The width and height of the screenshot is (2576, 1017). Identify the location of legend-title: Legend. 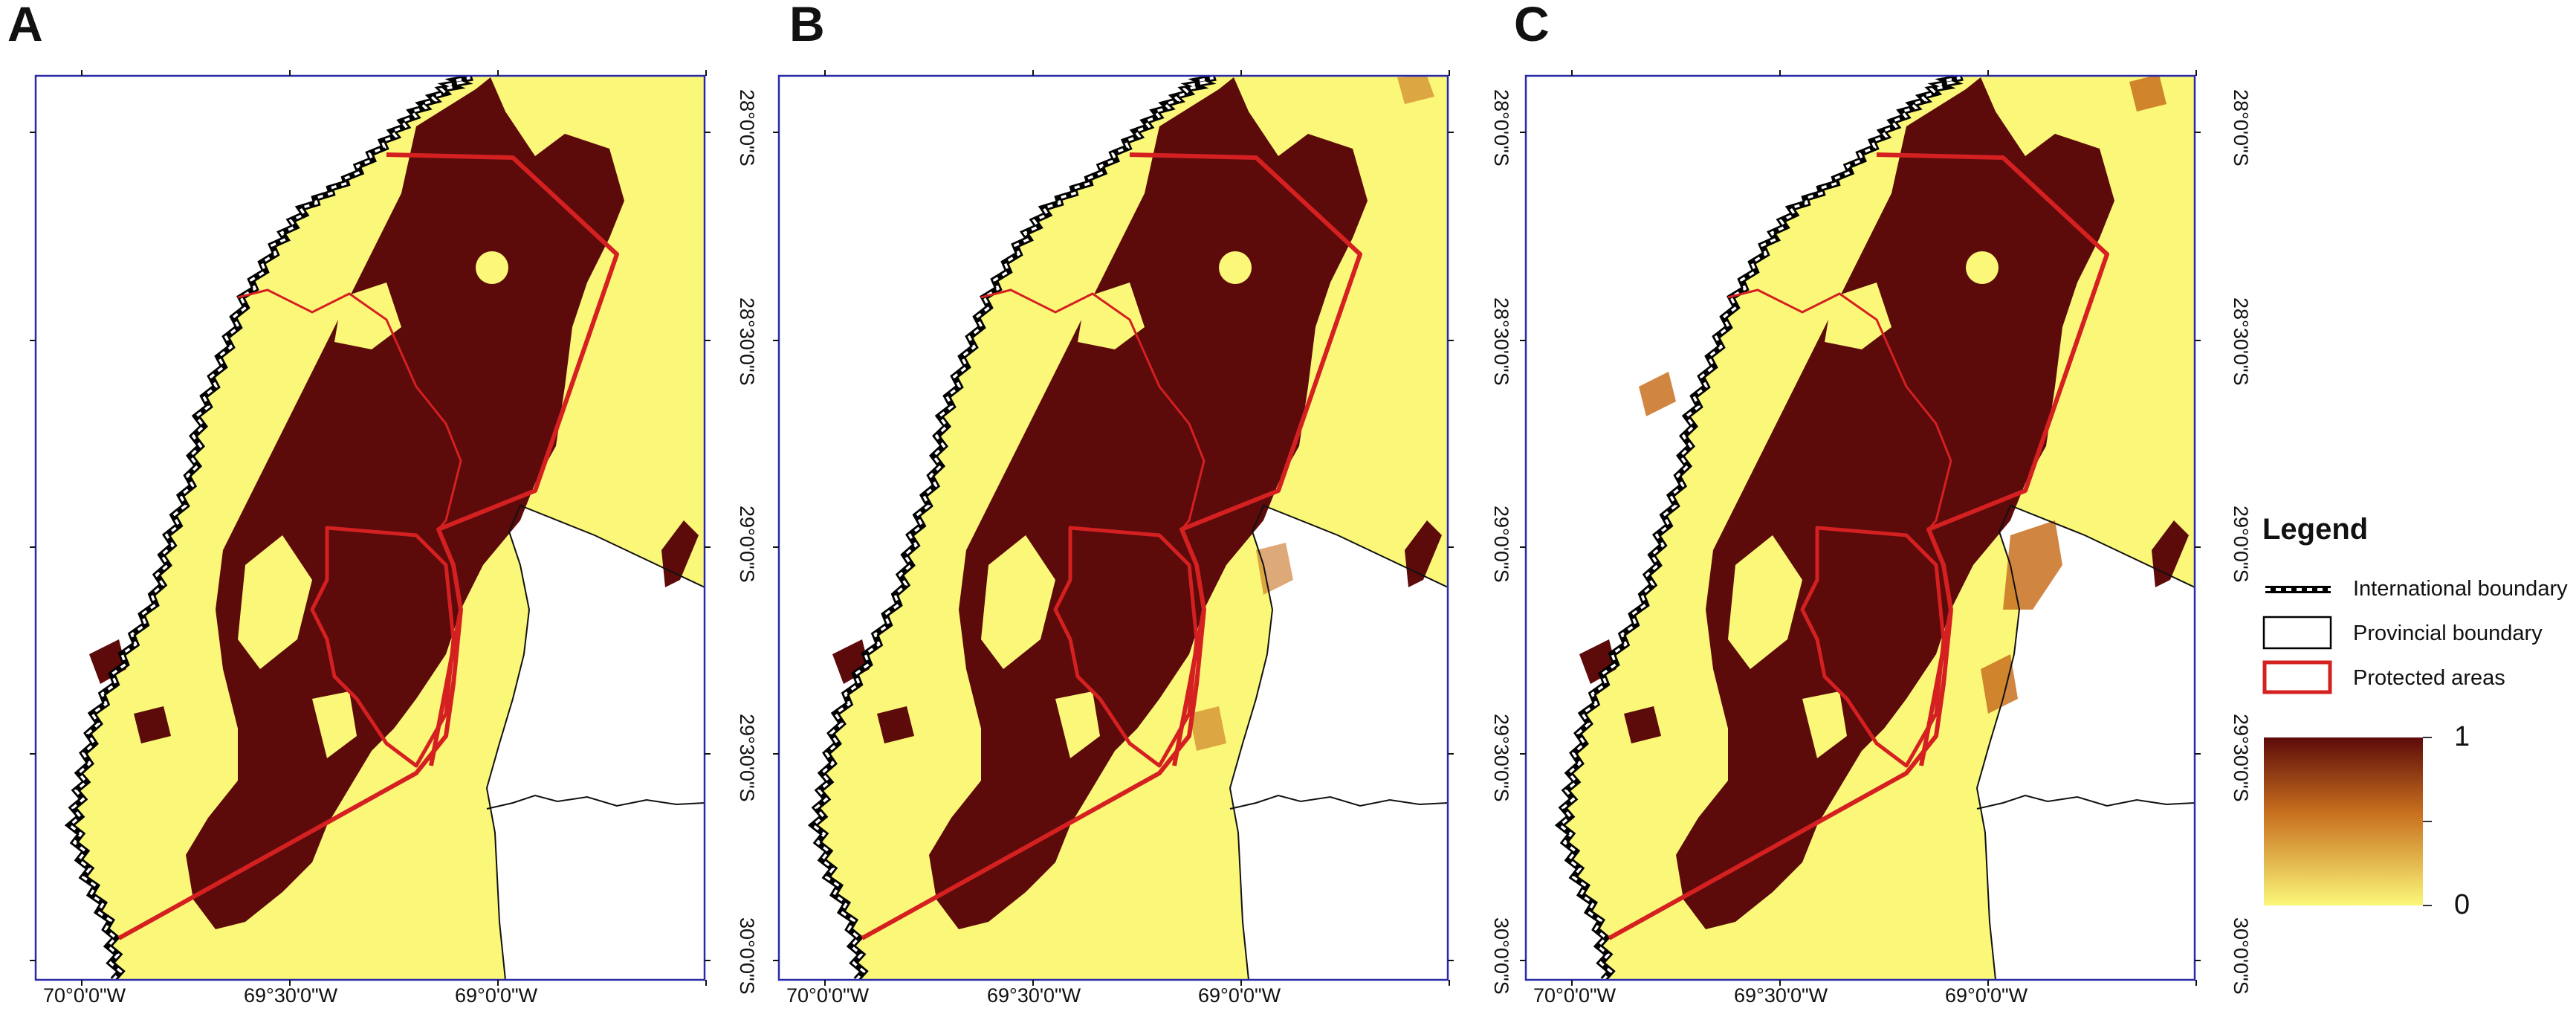
(2315, 530).